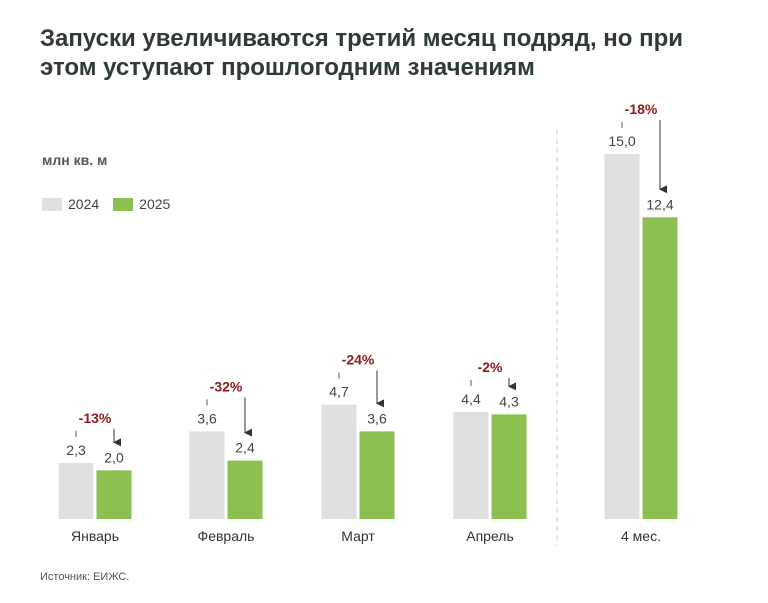 This screenshot has width=768, height=603. I want to click on legend-swatch-2025, so click(123, 204).